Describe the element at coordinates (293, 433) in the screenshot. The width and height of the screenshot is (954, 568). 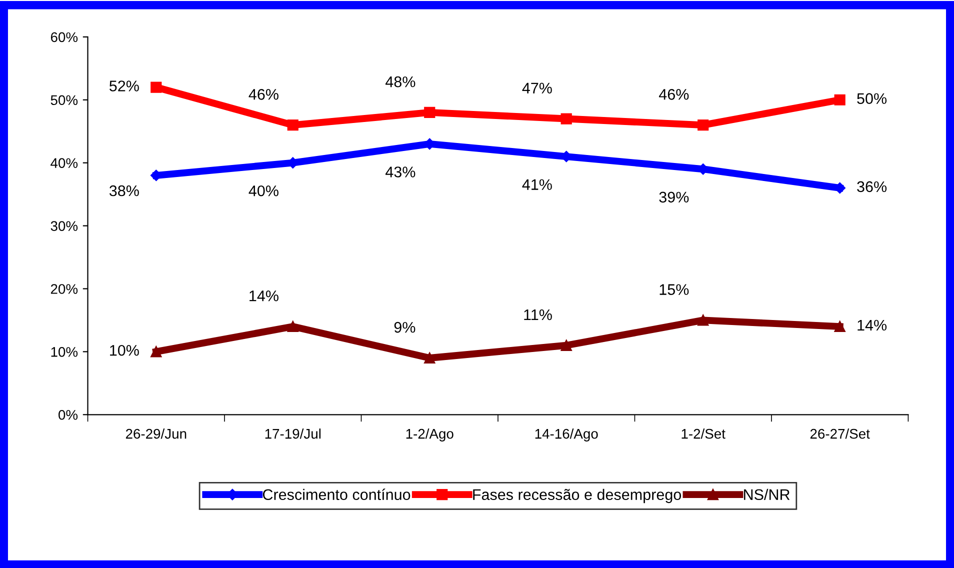
I see `x-tick-label: 17-19/Jul` at that location.